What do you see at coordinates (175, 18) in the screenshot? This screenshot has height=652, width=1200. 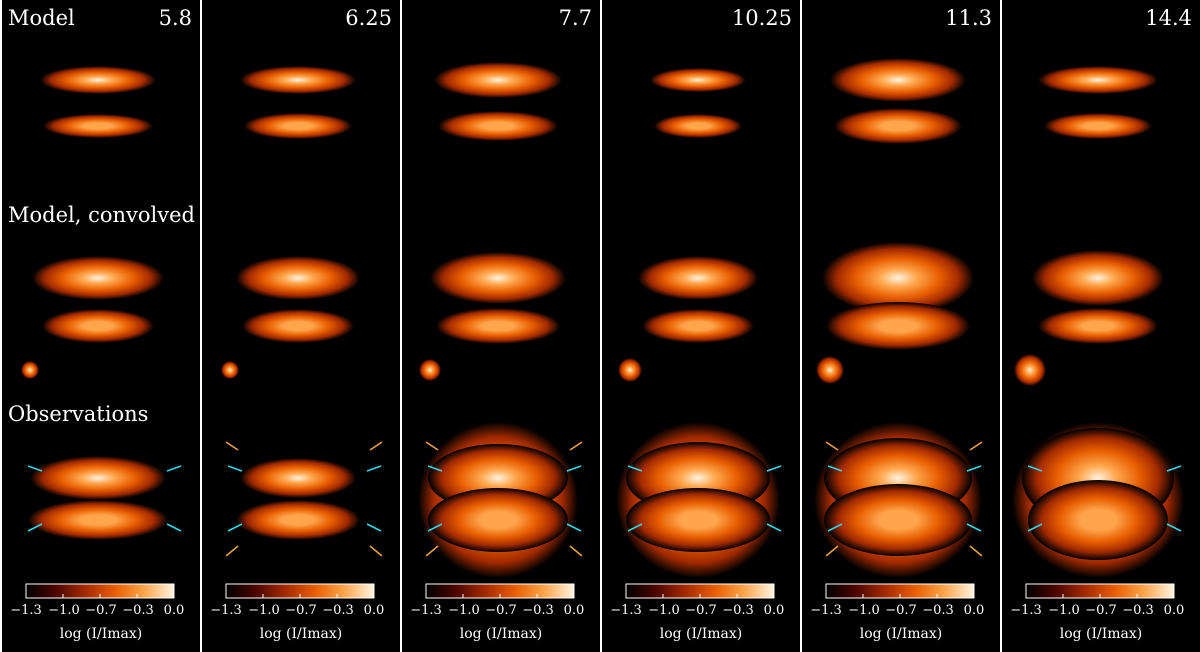 I see `wavelength-label: 5.8` at bounding box center [175, 18].